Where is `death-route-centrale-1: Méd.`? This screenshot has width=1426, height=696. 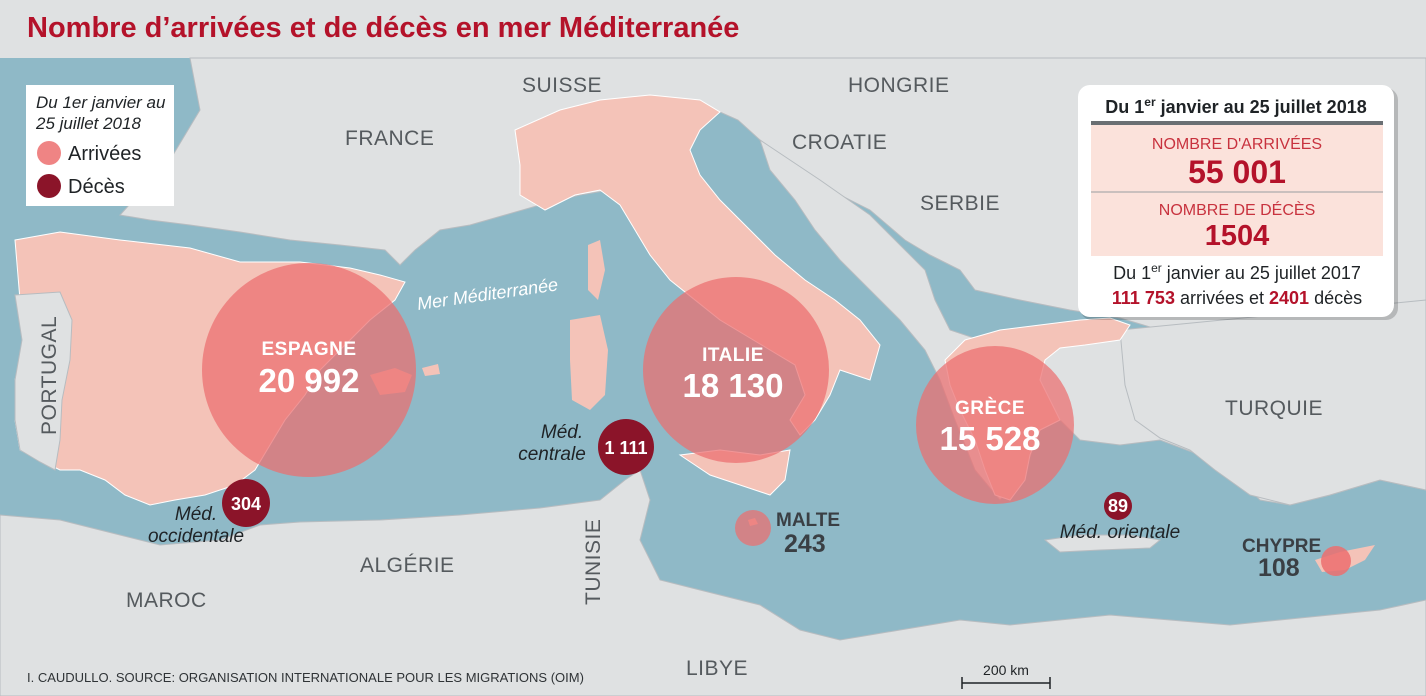
death-route-centrale-1: Méd. is located at coordinates (562, 432).